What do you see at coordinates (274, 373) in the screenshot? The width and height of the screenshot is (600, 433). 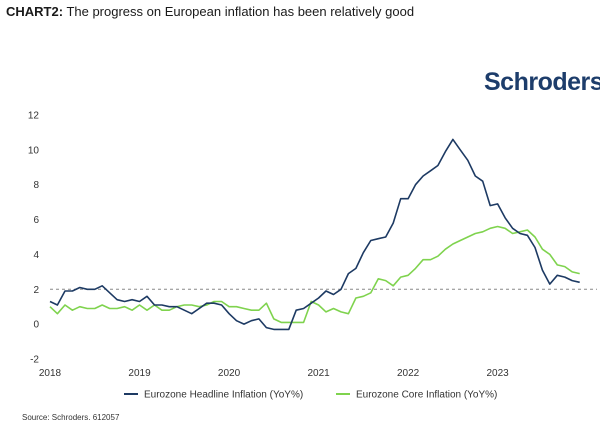 I see `x-axis-ticks: 2018 2019 2020 2021 2022 2023` at bounding box center [274, 373].